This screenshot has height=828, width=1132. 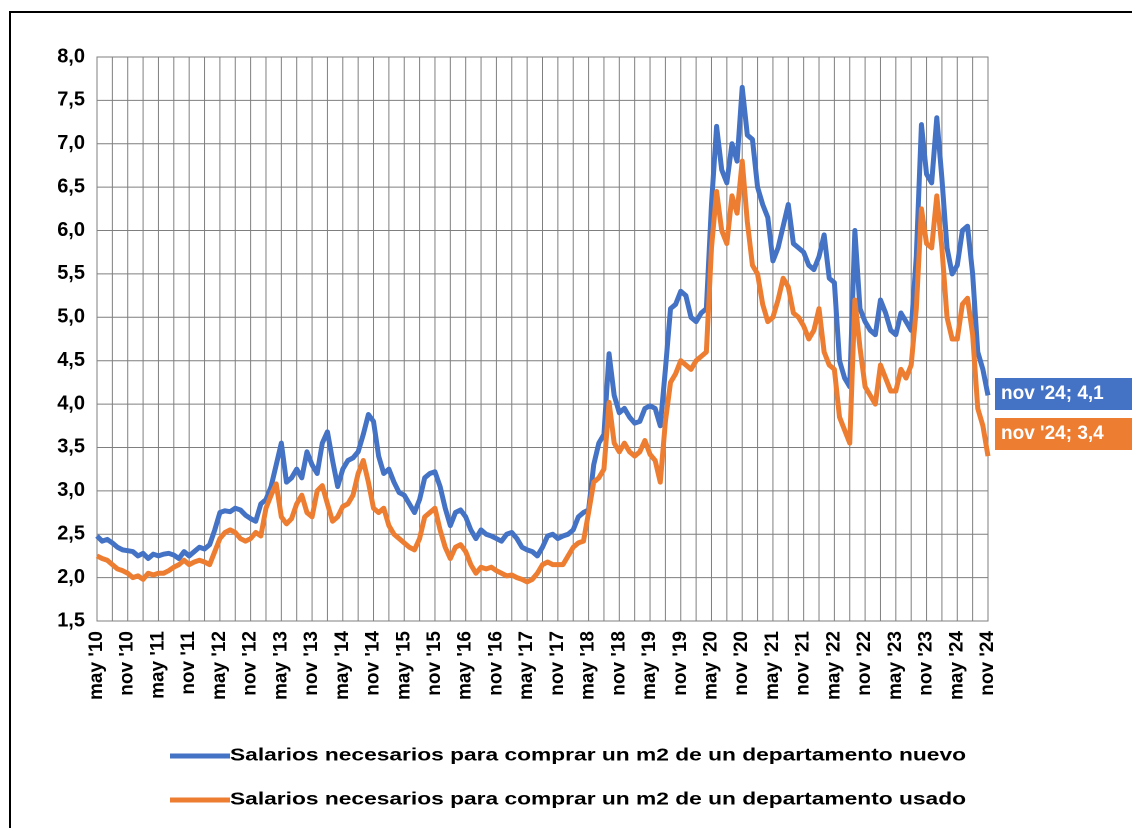 What do you see at coordinates (219, 665) in the screenshot?
I see `x-tick-label: may '12` at bounding box center [219, 665].